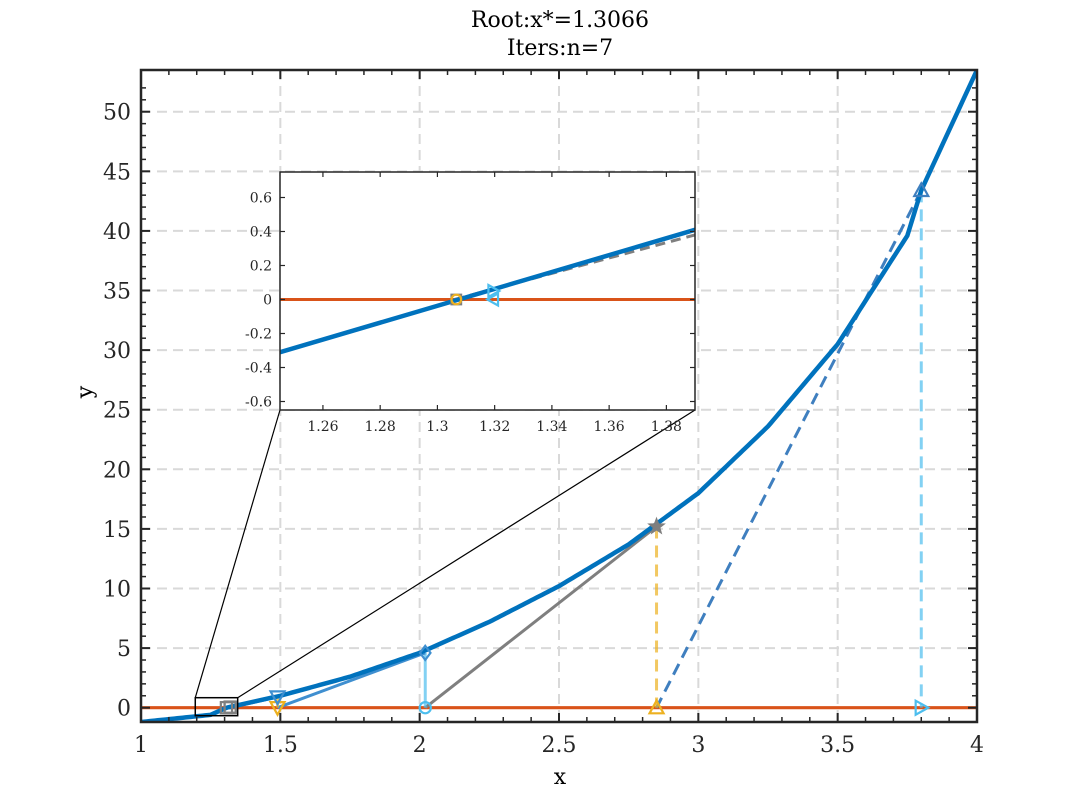 The width and height of the screenshot is (1080, 811). I want to click on y-tick-label: 25, so click(117, 411).